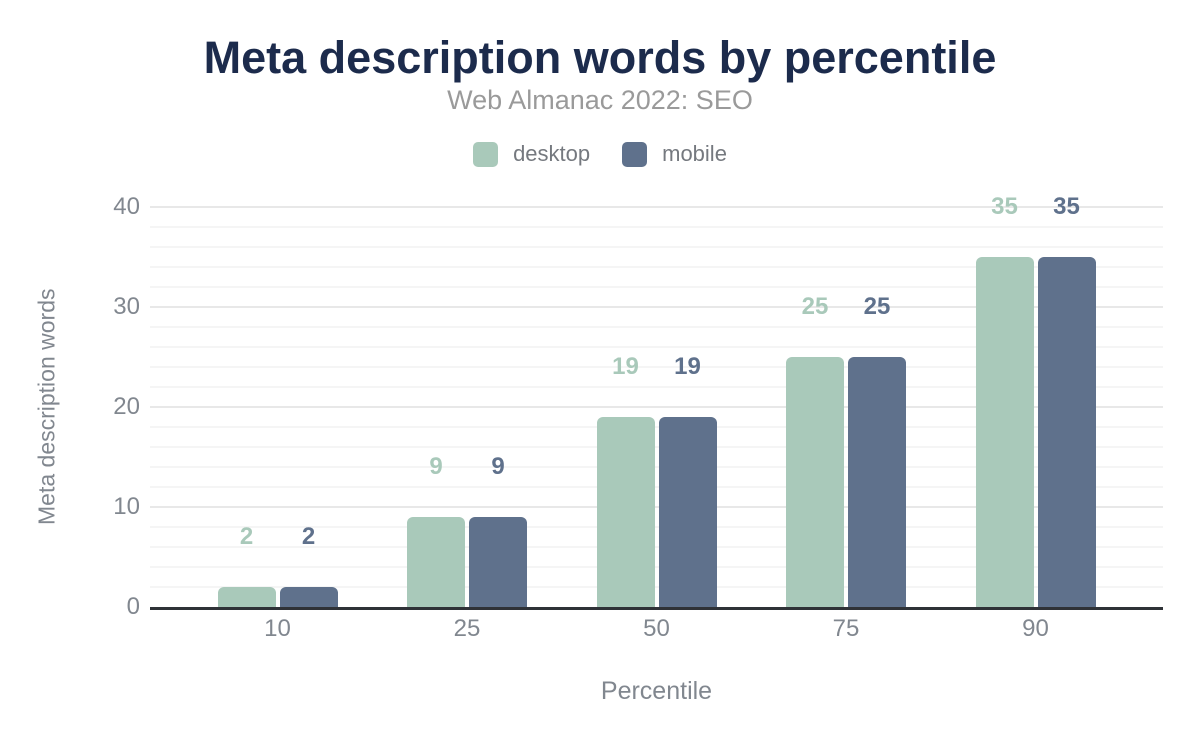  I want to click on legend-label-desktop: desktop, so click(552, 153).